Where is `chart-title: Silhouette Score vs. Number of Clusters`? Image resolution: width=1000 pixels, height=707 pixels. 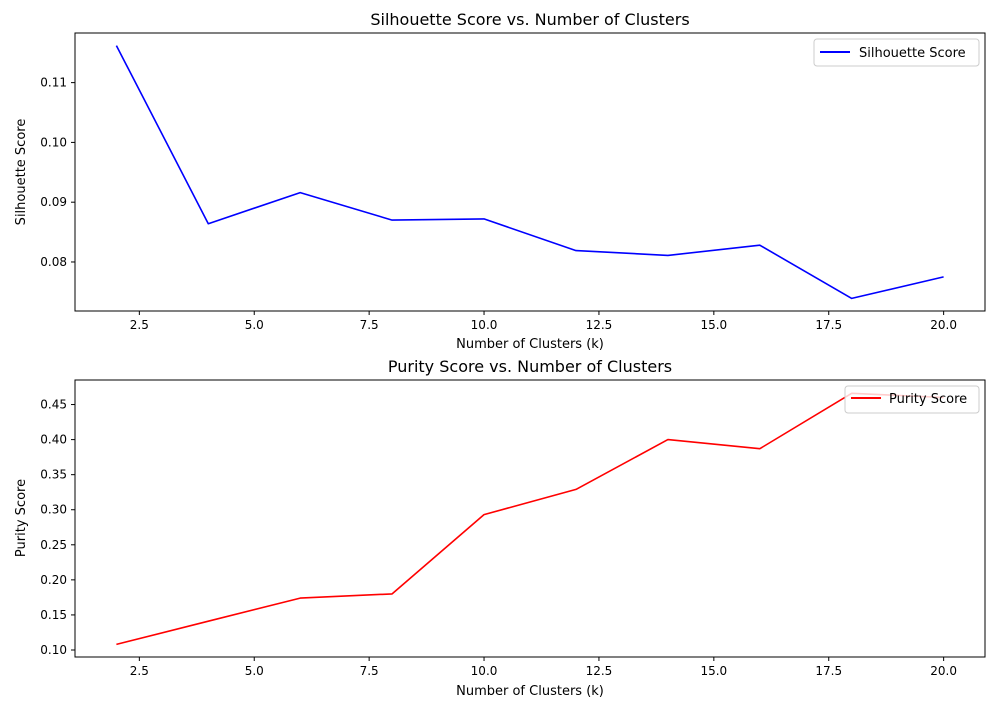 chart-title: Silhouette Score vs. Number of Clusters is located at coordinates (529, 19).